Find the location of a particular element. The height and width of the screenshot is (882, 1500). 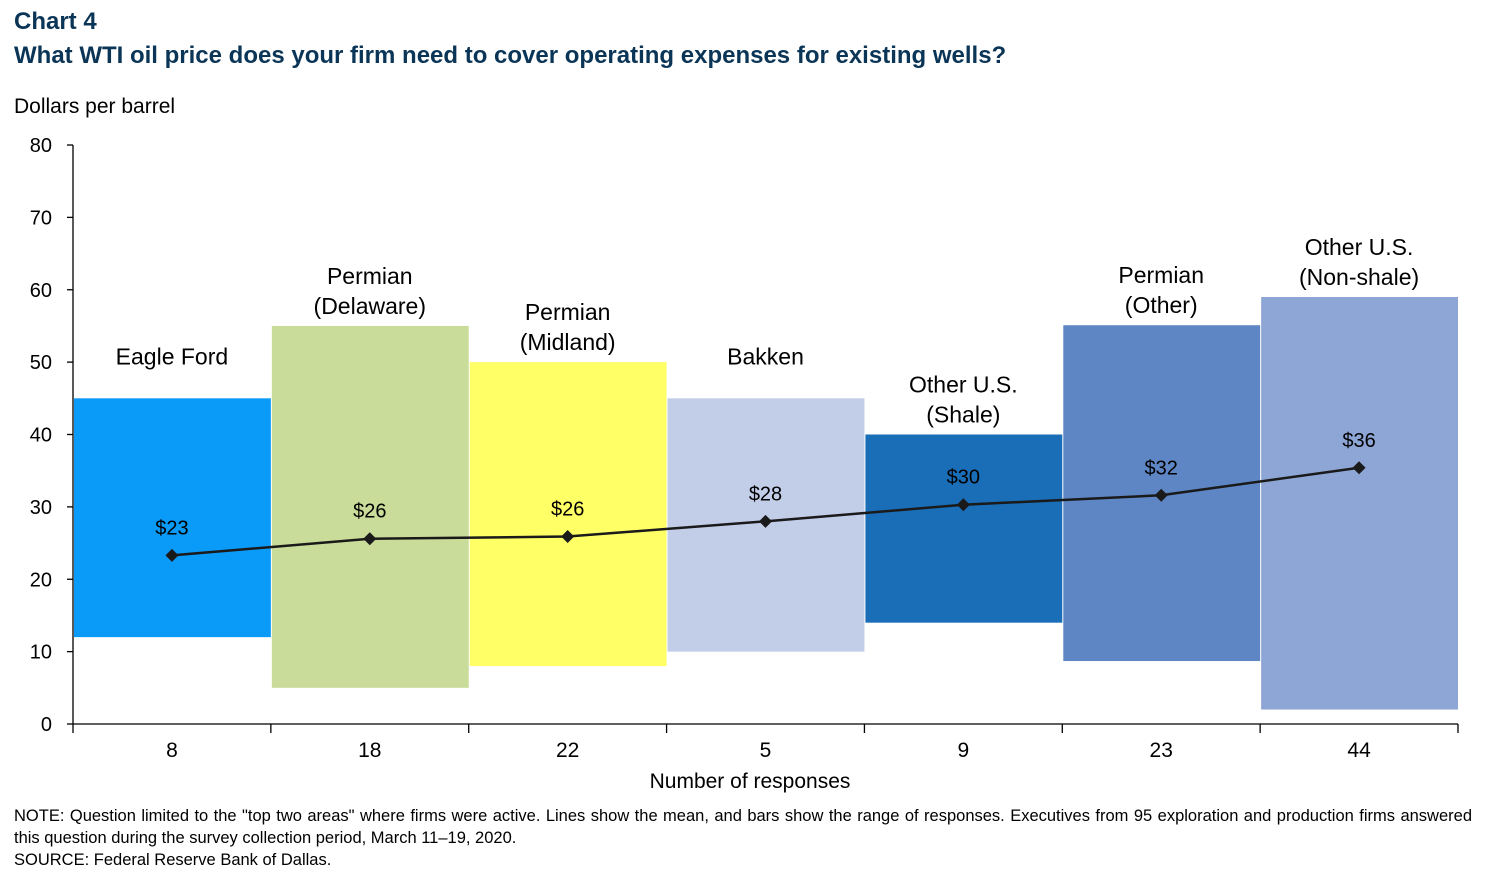

mean-value-label: $36 is located at coordinates (1358, 441).